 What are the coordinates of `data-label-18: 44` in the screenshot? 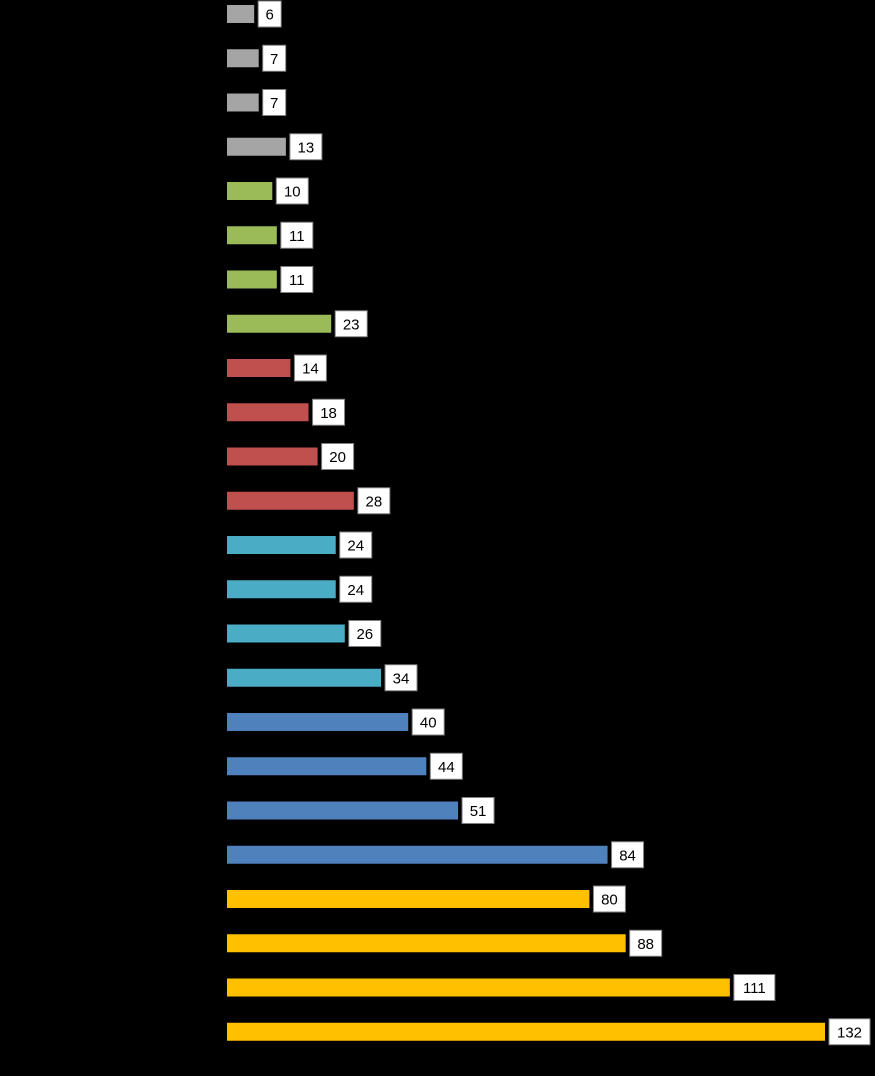 It's located at (446, 766).